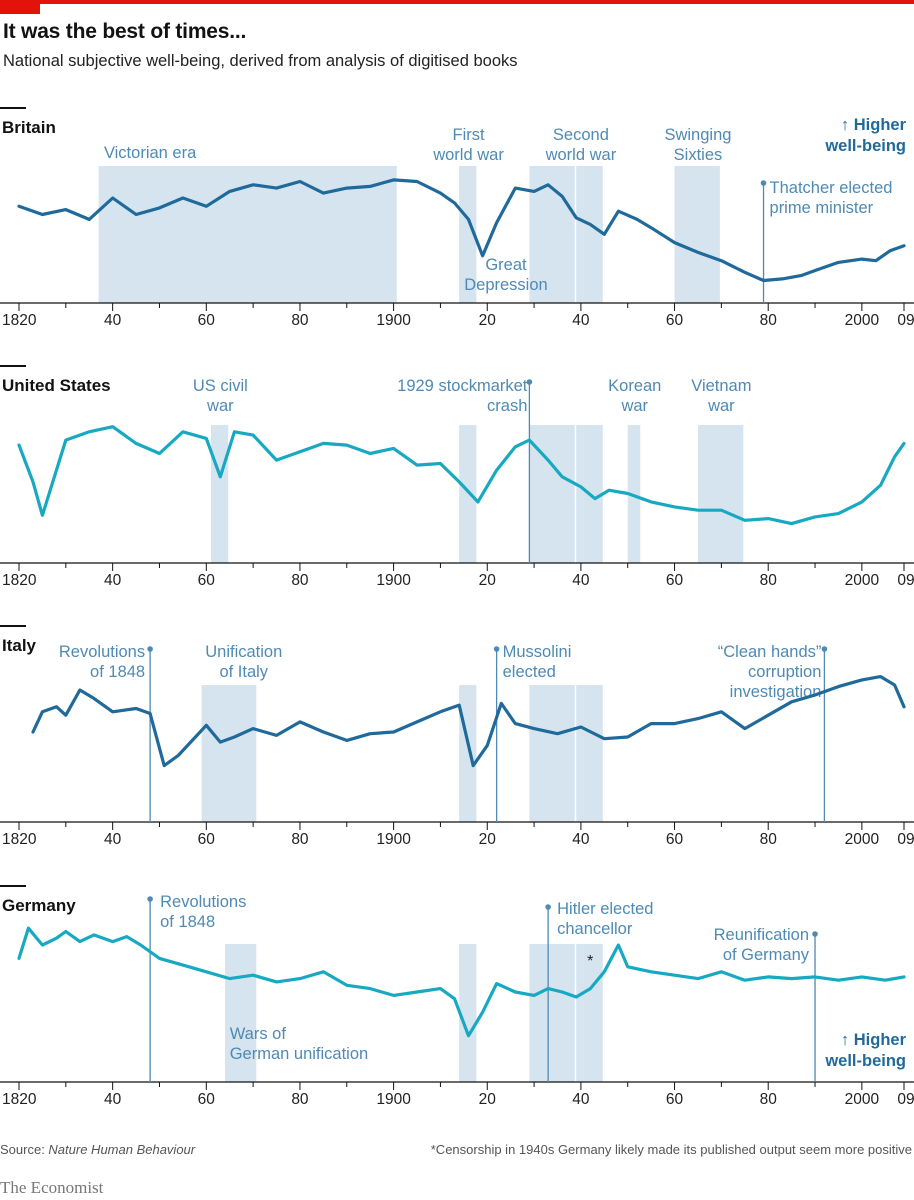  What do you see at coordinates (784, 672) in the screenshot?
I see `italy-event-label: corruption` at bounding box center [784, 672].